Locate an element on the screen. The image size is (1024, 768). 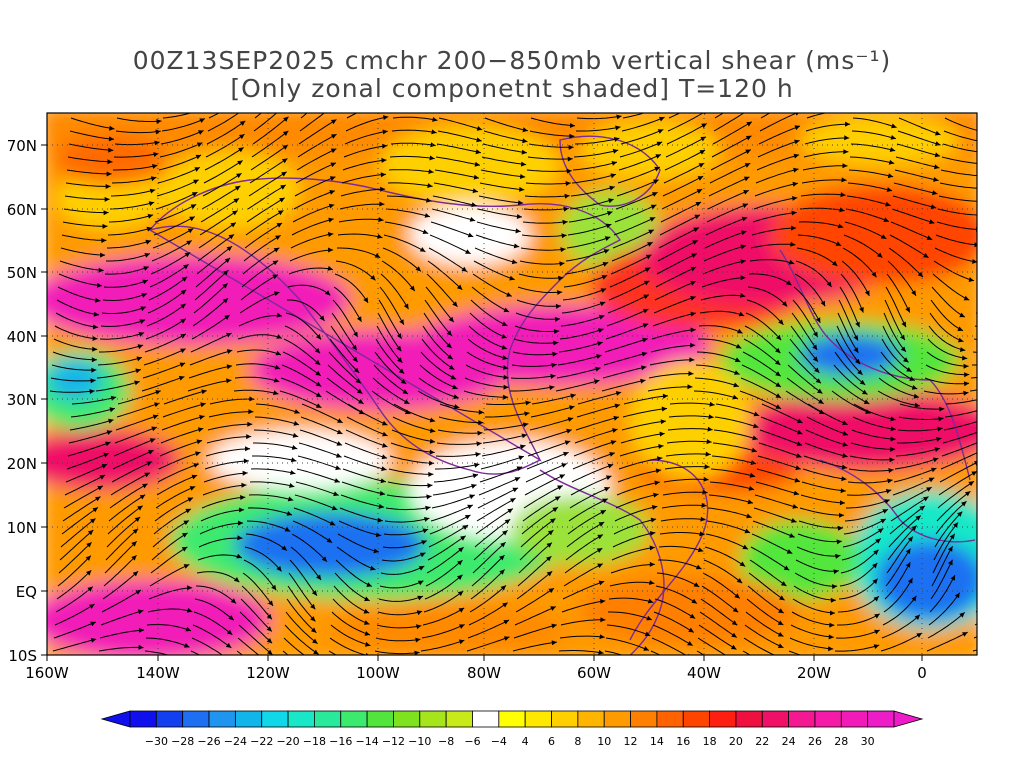
lon-tick-20w: 20W is located at coordinates (814, 668).